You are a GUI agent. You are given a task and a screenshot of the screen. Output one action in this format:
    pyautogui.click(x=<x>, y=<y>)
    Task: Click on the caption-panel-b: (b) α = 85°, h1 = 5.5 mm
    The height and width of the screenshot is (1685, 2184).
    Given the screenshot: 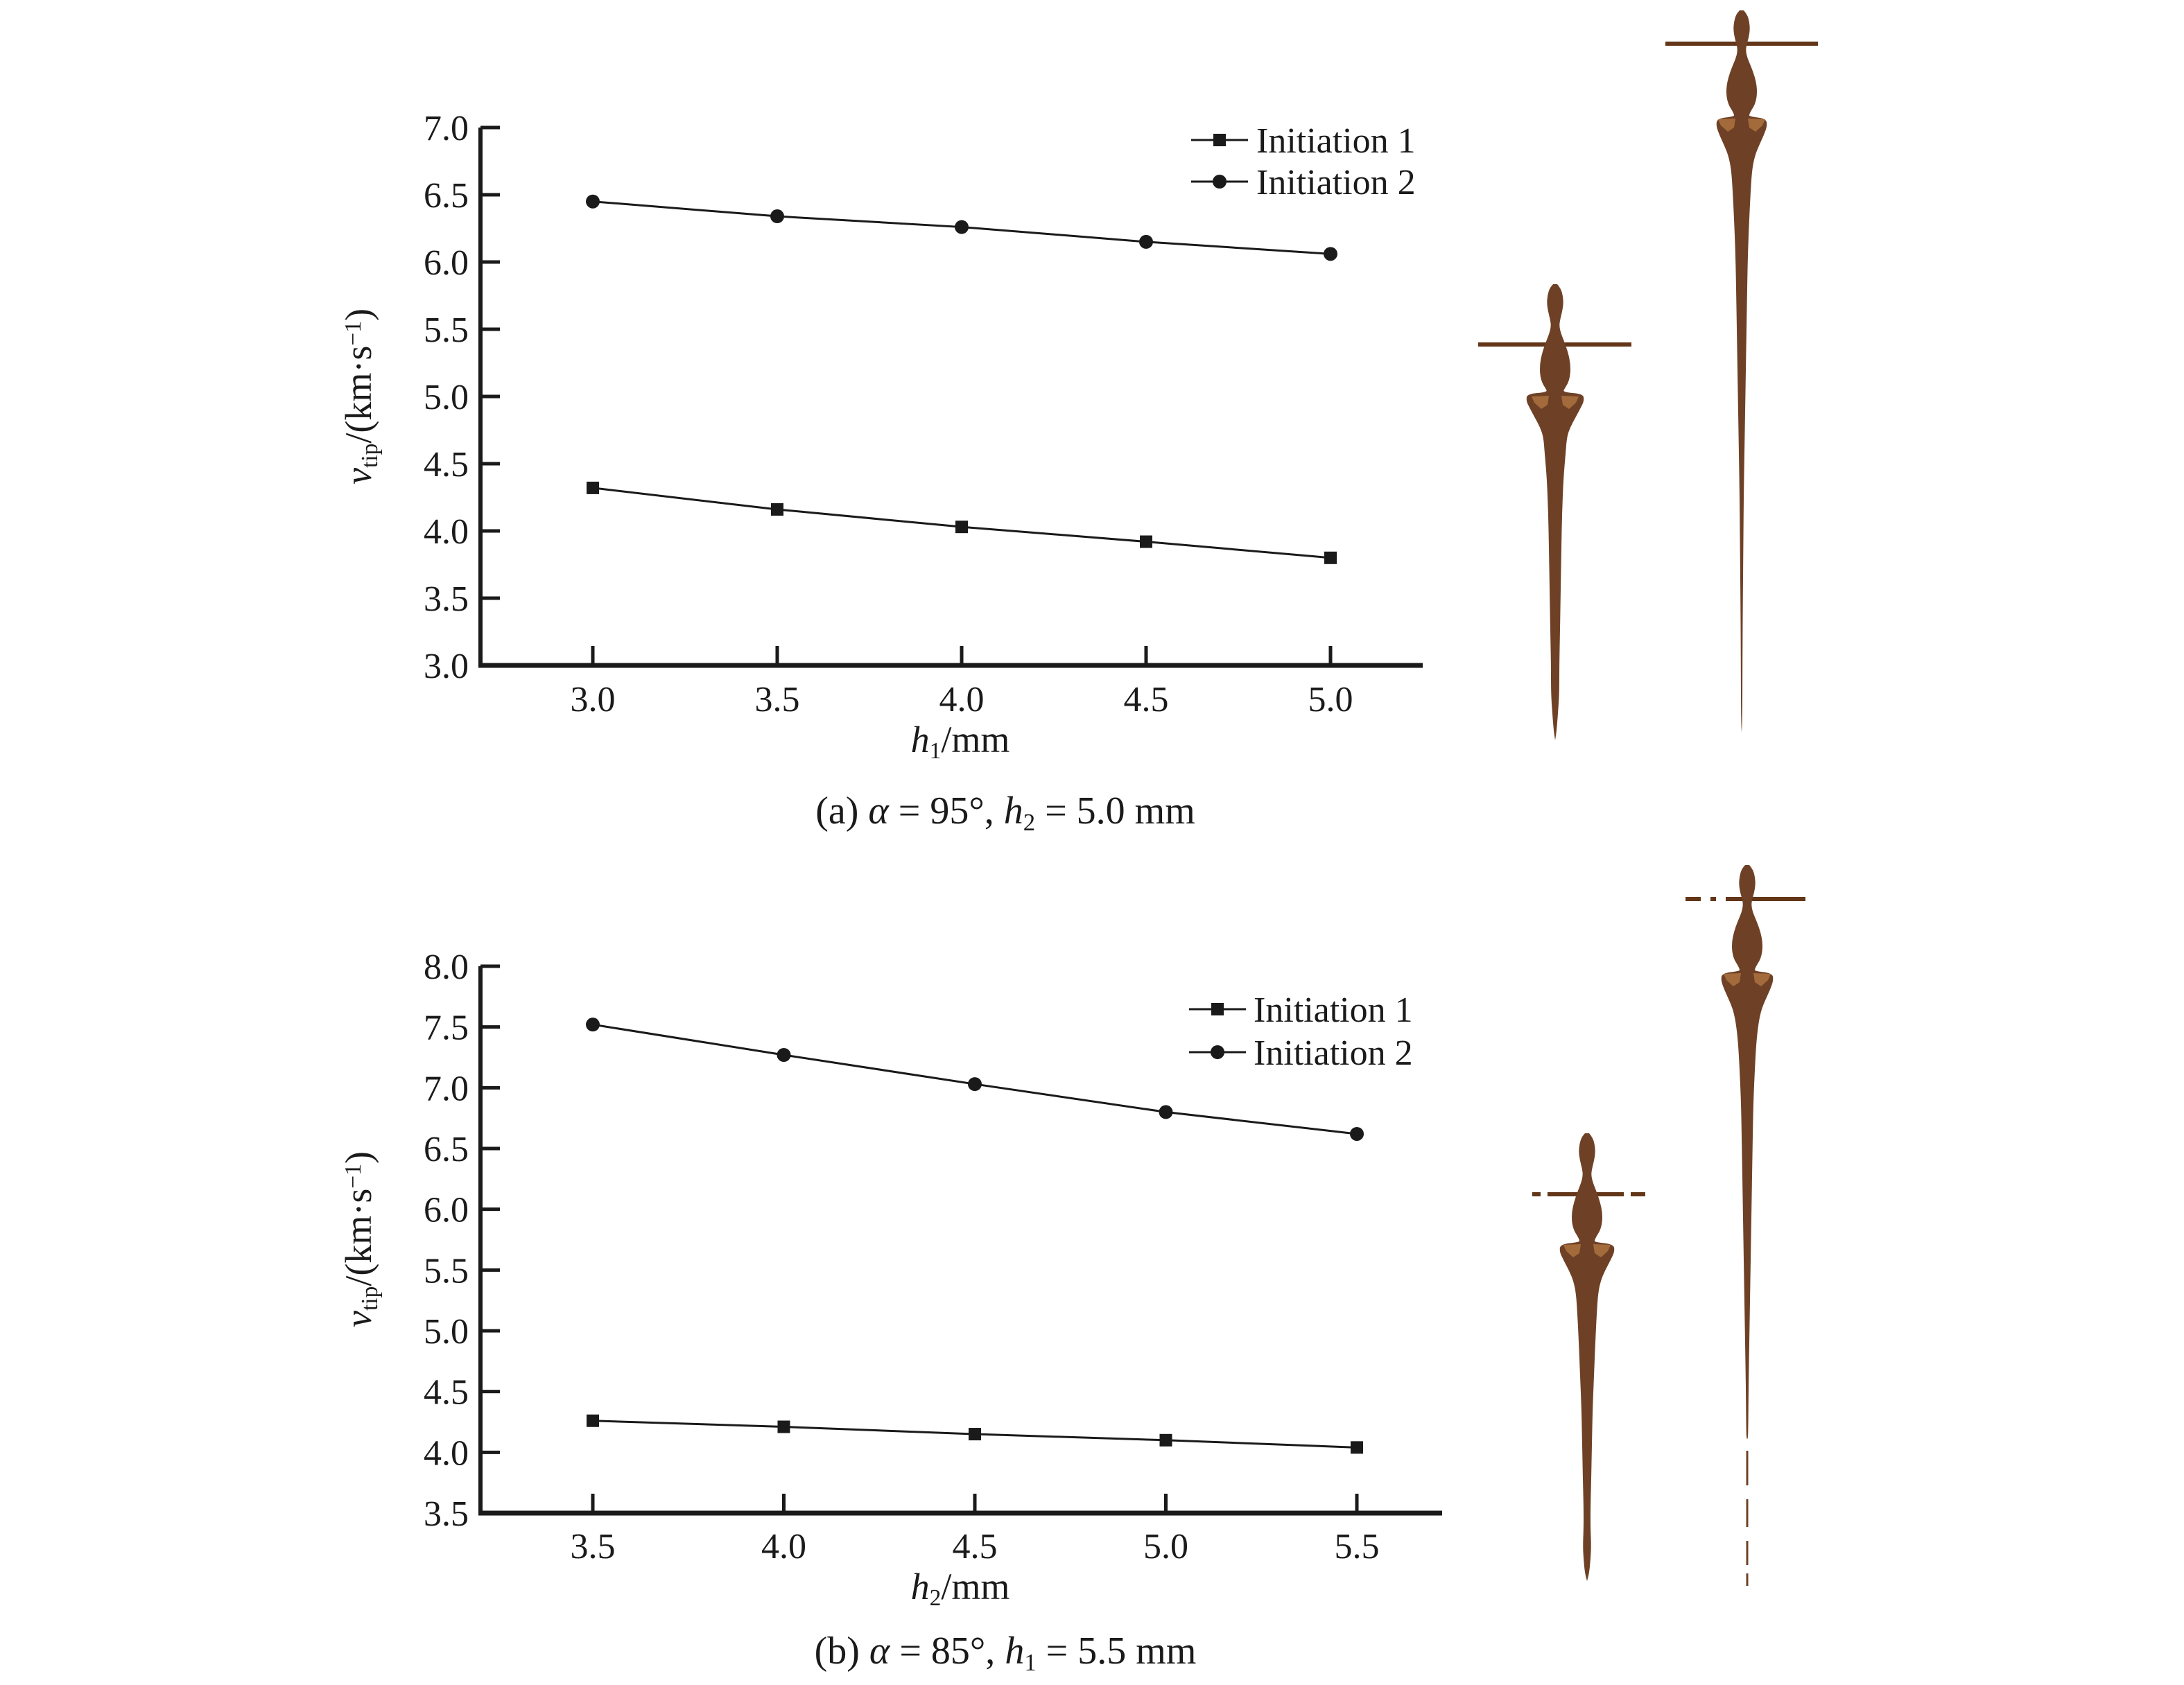 What is the action you would take?
    pyautogui.click(x=1005, y=1653)
    